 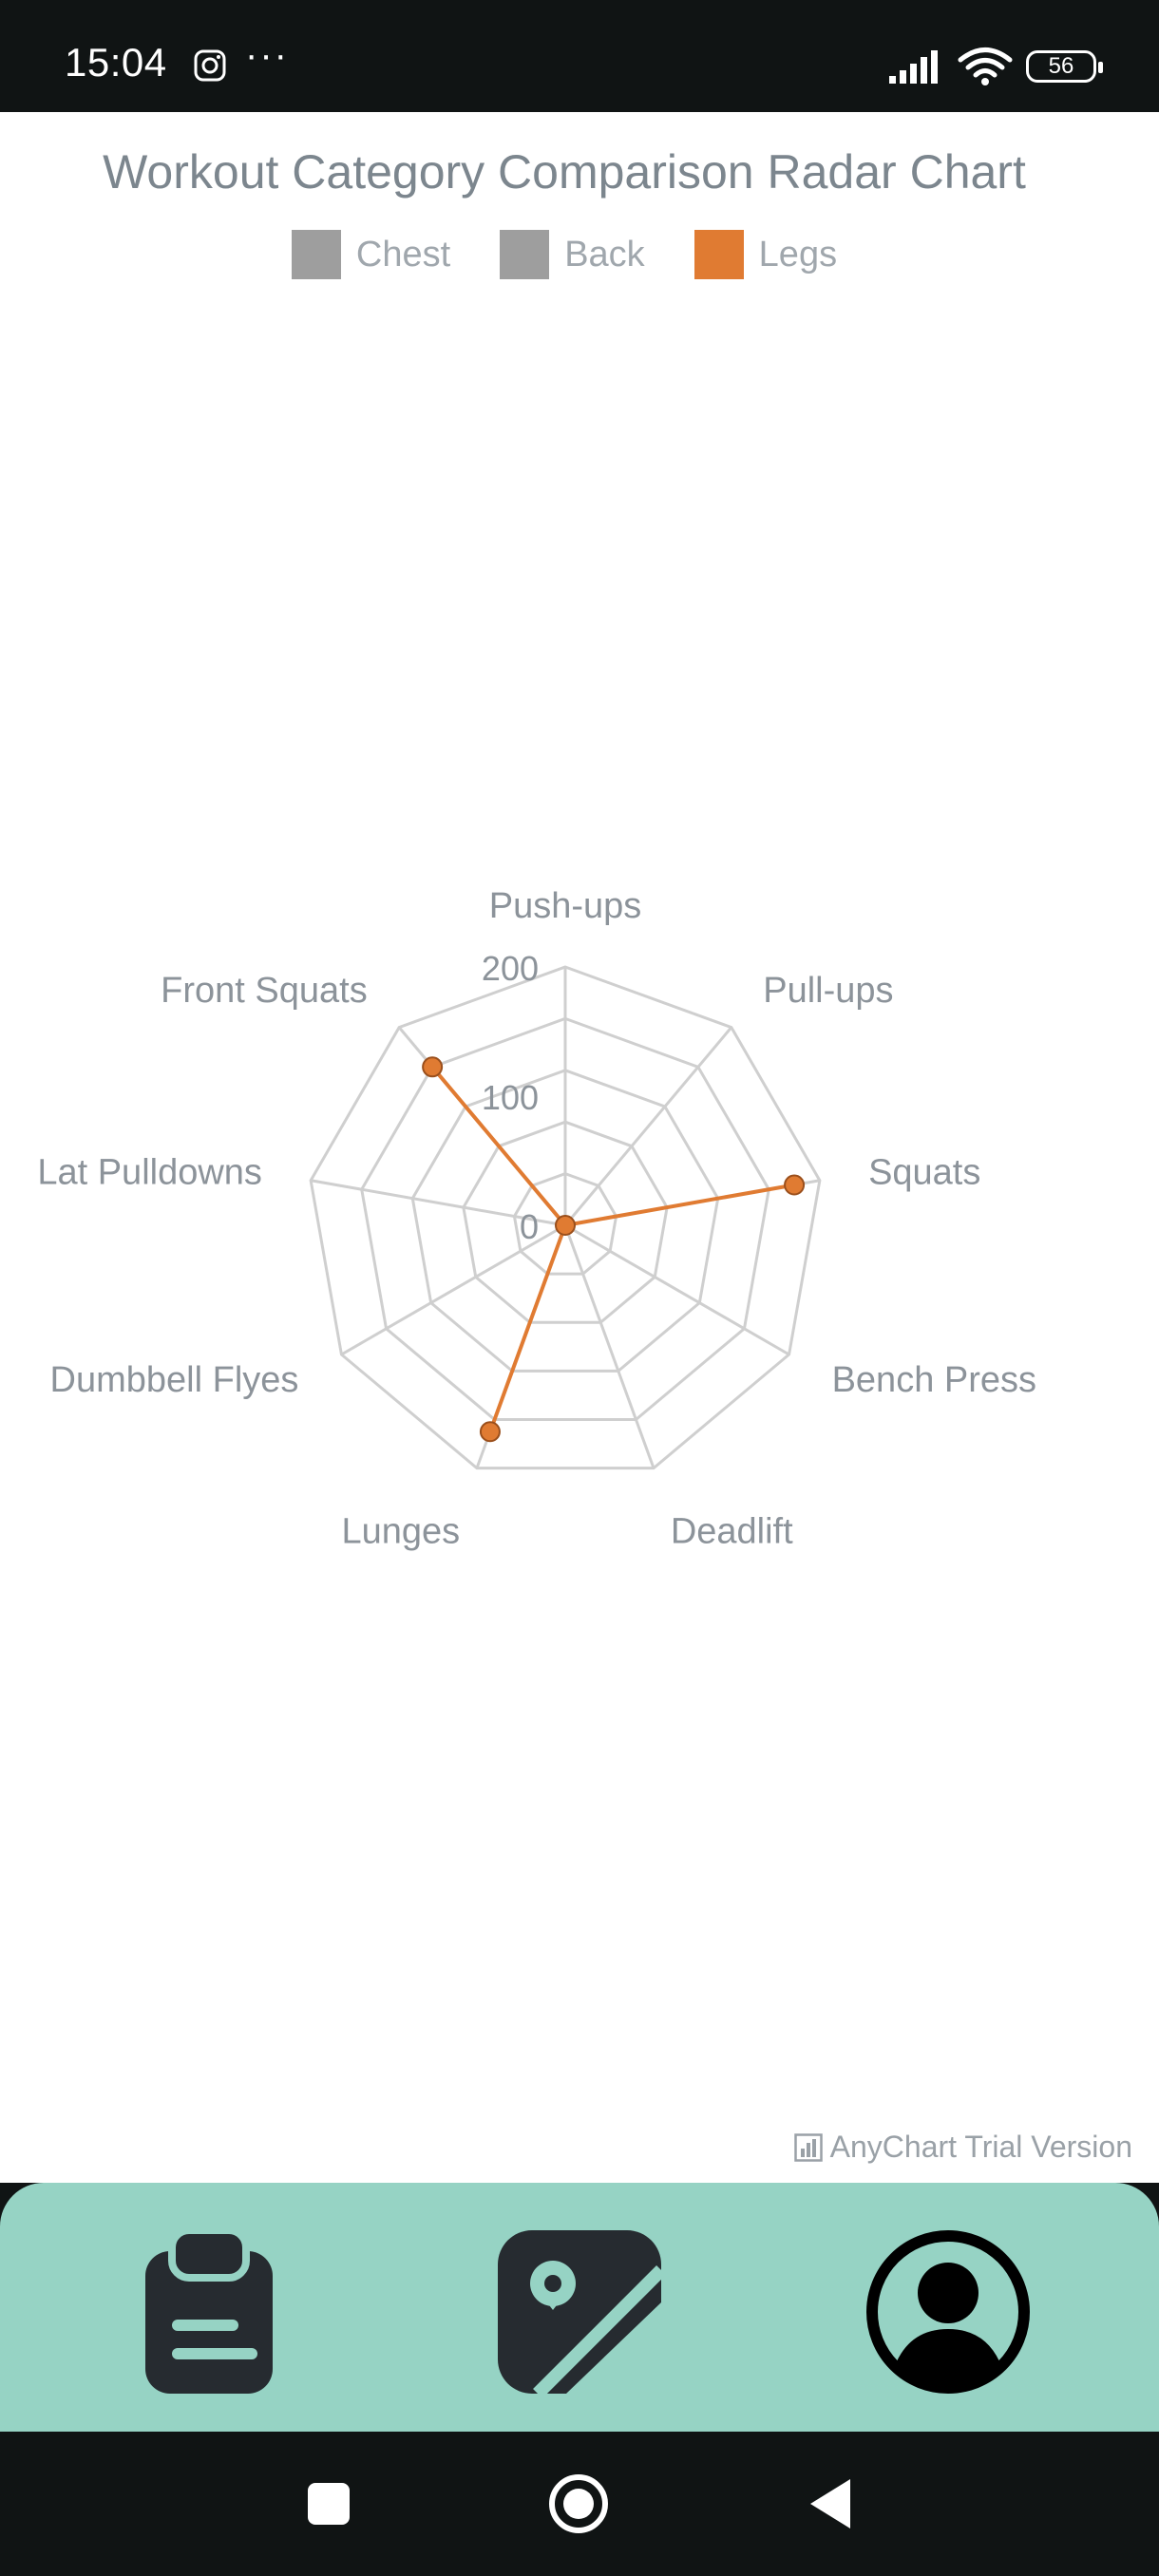 I want to click on back-button, so click(x=830, y=2504).